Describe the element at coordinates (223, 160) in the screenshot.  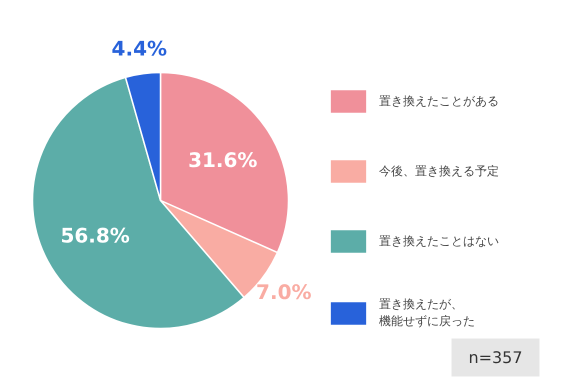
I see `data-label: 31.6%` at that location.